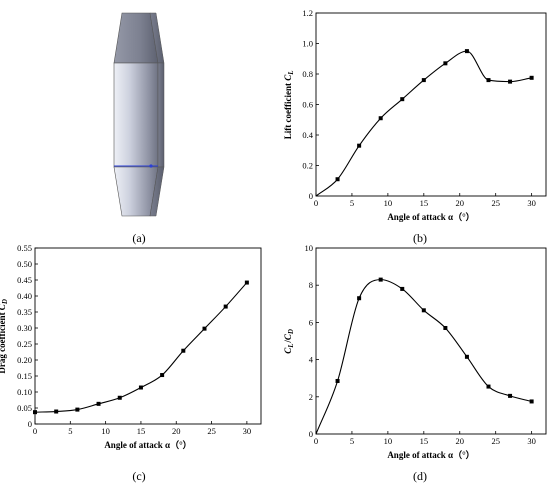  Describe the element at coordinates (307, 105) in the screenshot. I see `y-tick-label: 0.6` at that location.